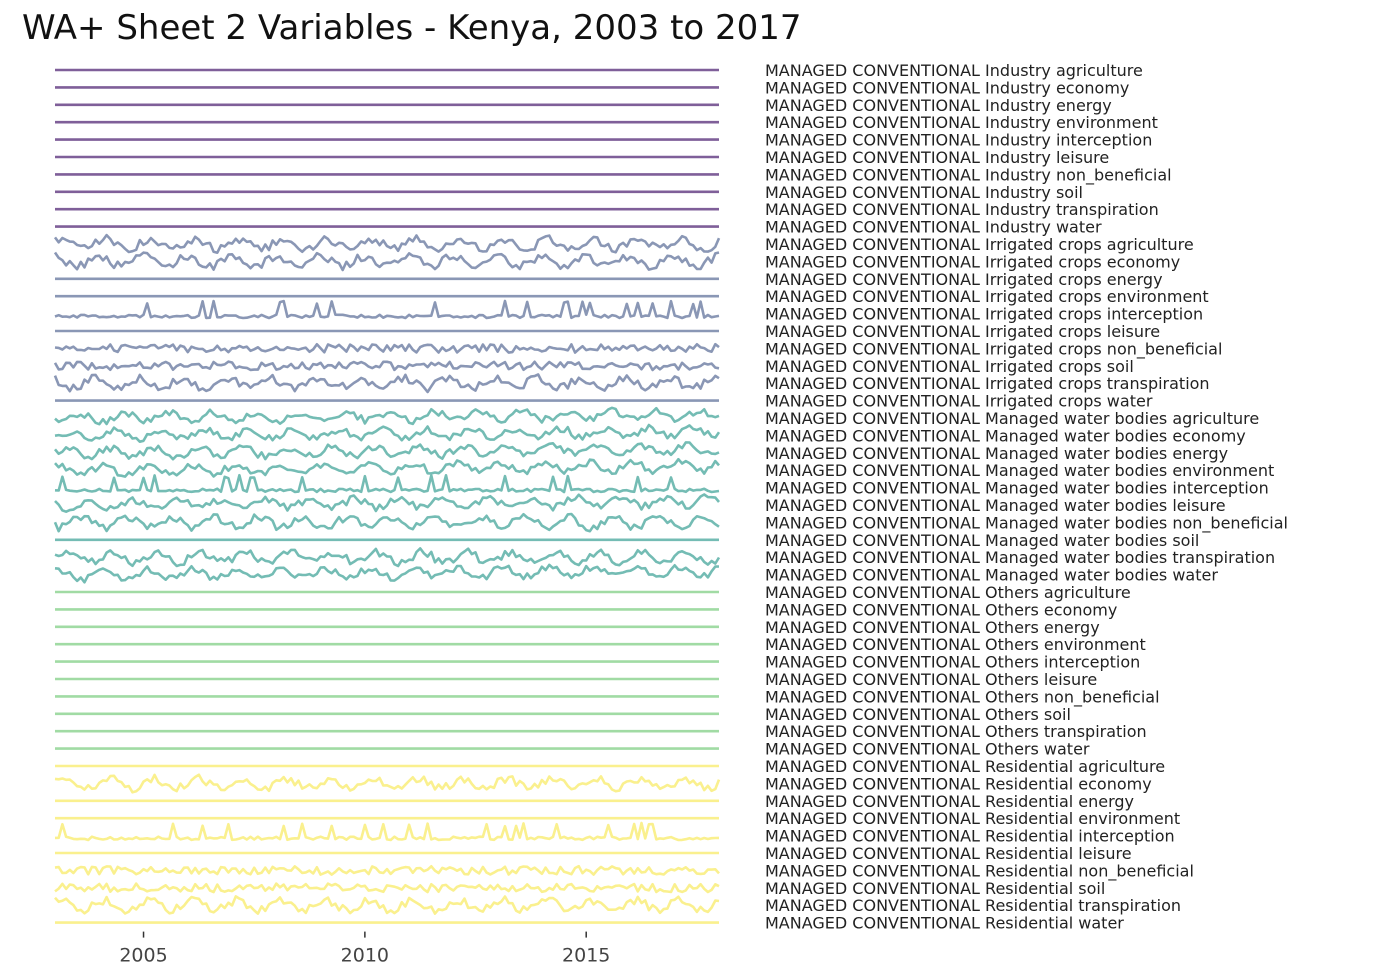 This screenshot has width=1400, height=980. What do you see at coordinates (387, 888) in the screenshot?
I see `series-line-residential-soil` at bounding box center [387, 888].